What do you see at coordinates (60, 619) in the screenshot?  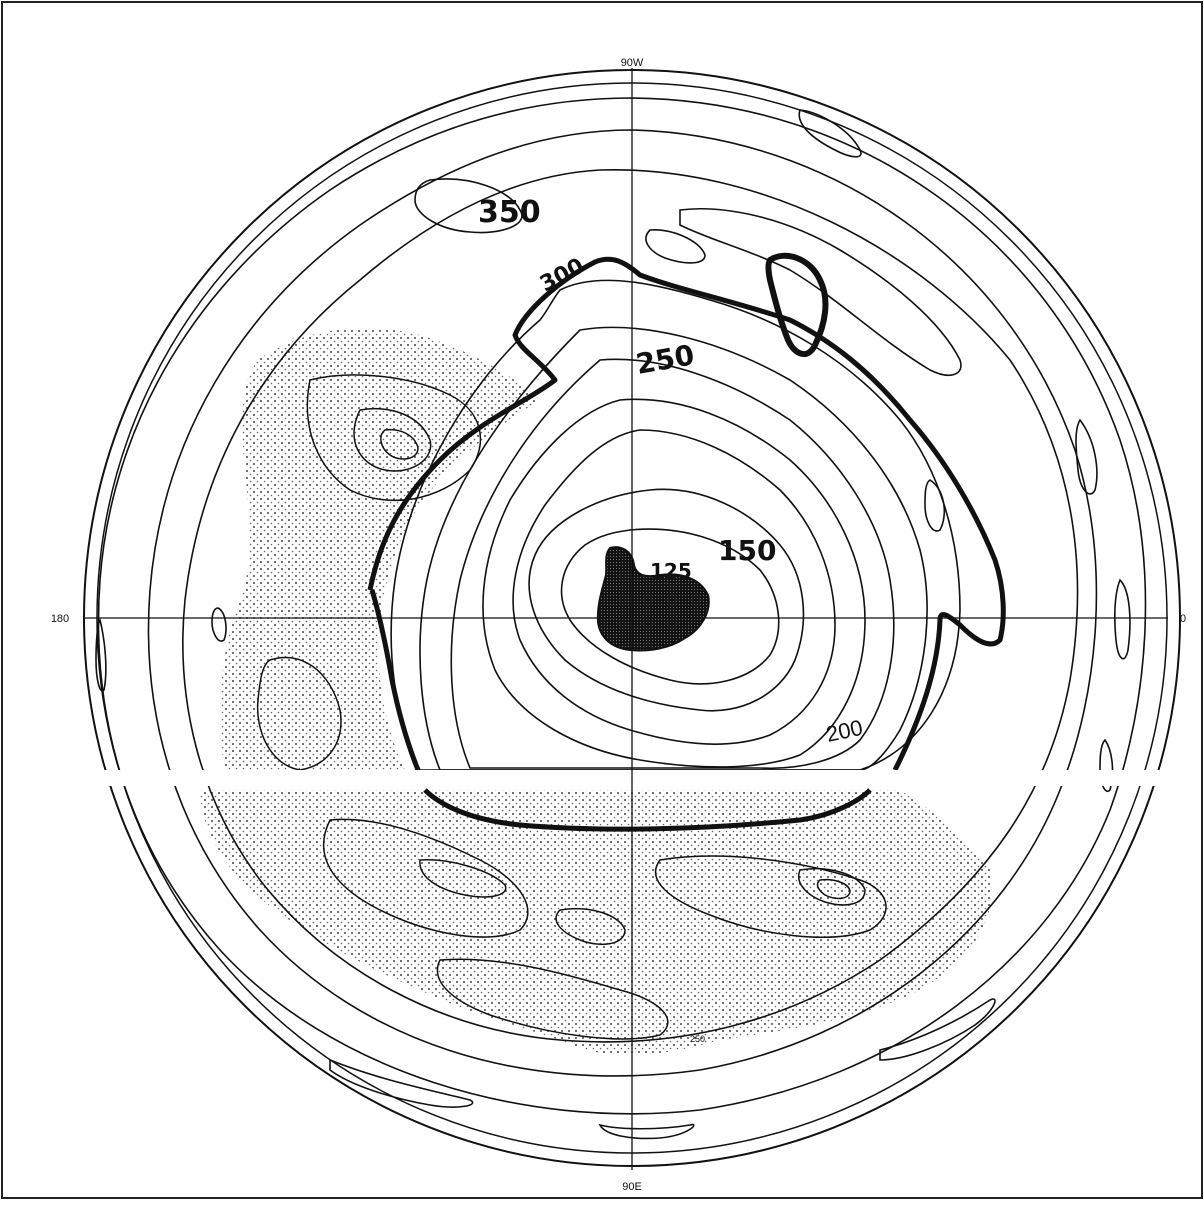 I see `label-left: 180` at bounding box center [60, 619].